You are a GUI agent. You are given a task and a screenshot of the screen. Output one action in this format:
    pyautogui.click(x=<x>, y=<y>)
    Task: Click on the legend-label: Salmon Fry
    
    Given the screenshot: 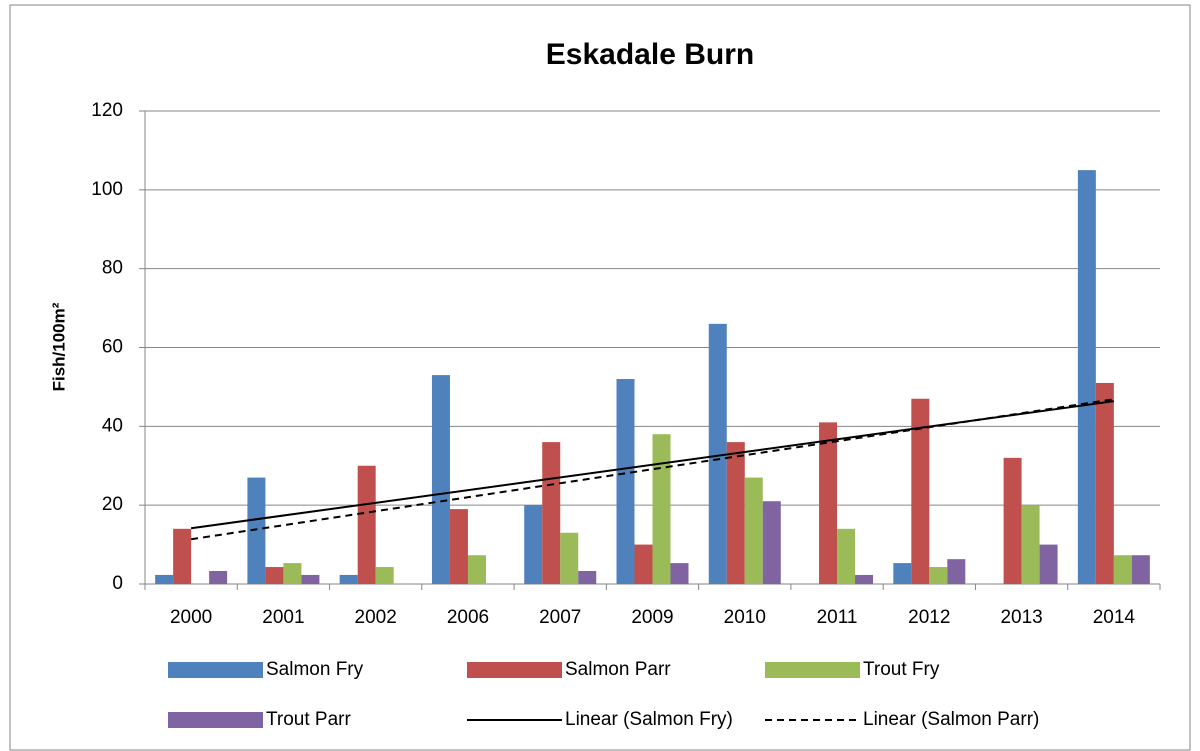 What is the action you would take?
    pyautogui.click(x=315, y=669)
    